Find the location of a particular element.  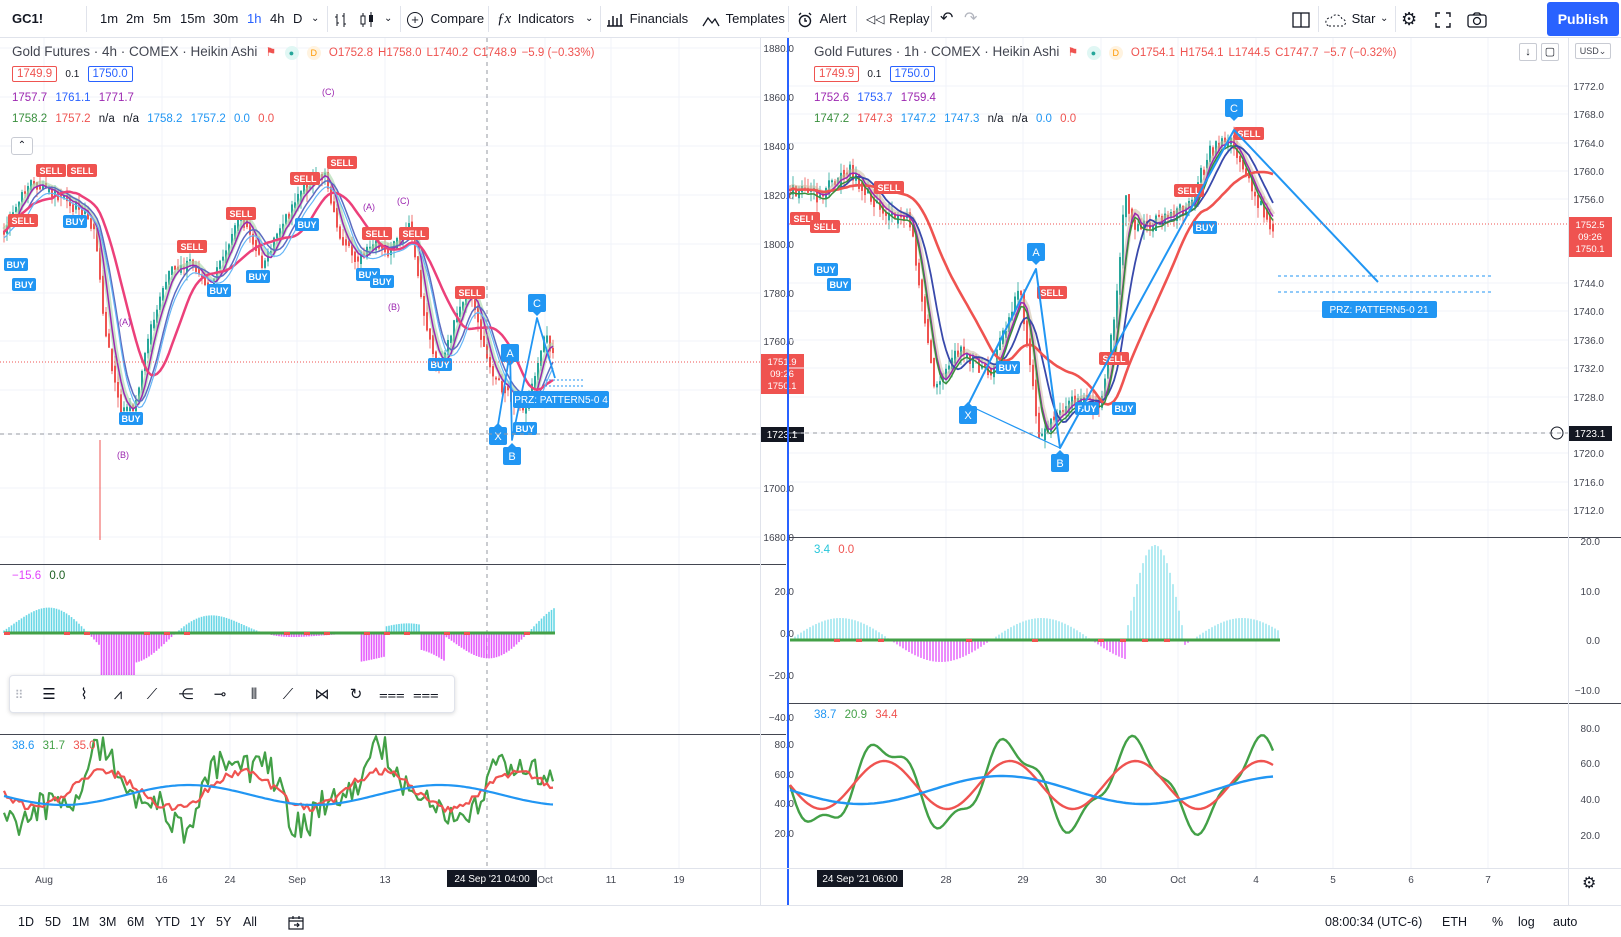

interval-4h: 4h is located at coordinates (277, 18).